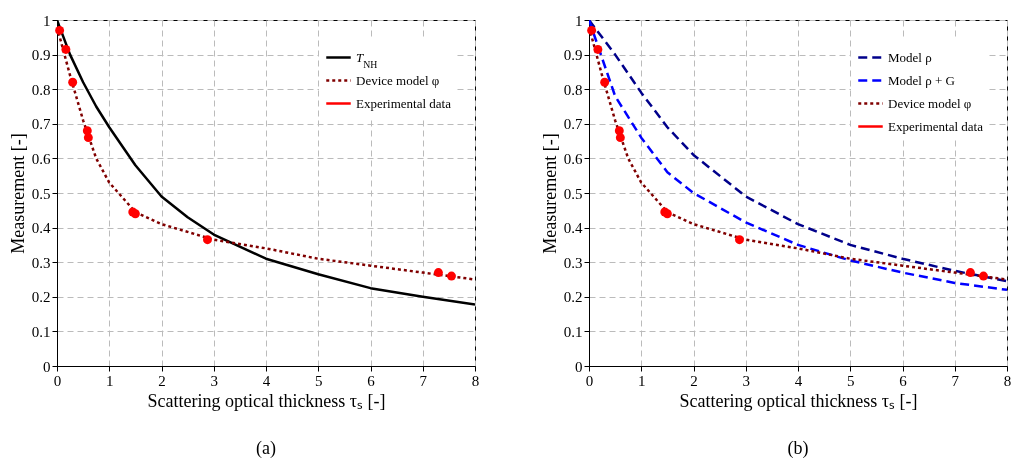 This screenshot has height=467, width=1020. What do you see at coordinates (921, 80) in the screenshot?
I see `legend-label: Model ρ + G` at bounding box center [921, 80].